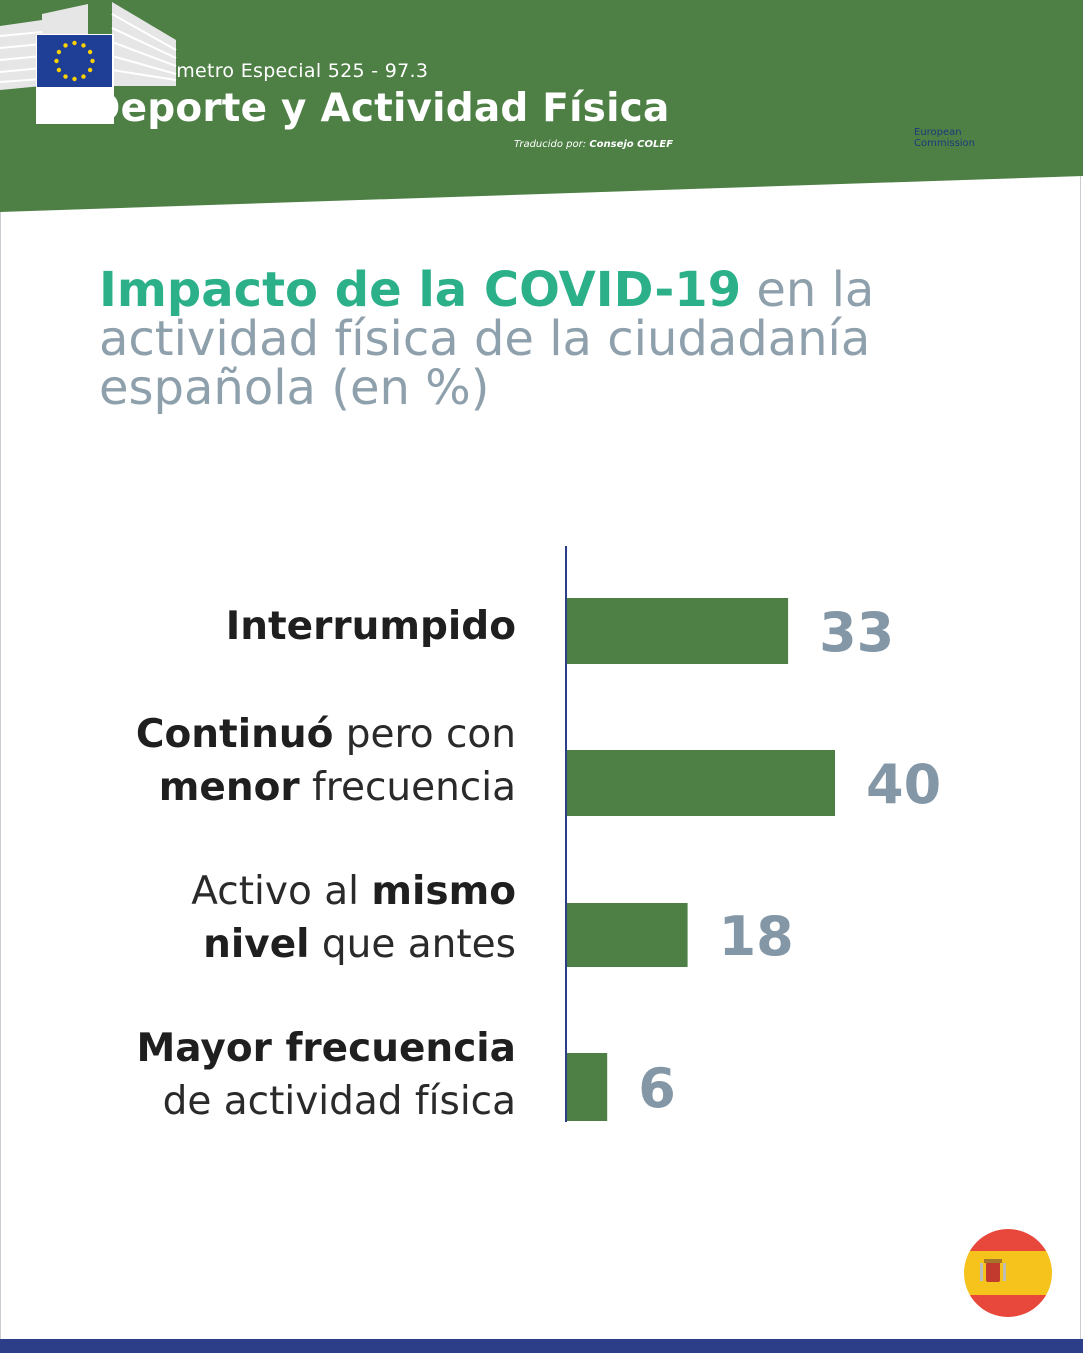  Describe the element at coordinates (756, 936) in the screenshot. I see `bar-value-label-3: 18` at that location.